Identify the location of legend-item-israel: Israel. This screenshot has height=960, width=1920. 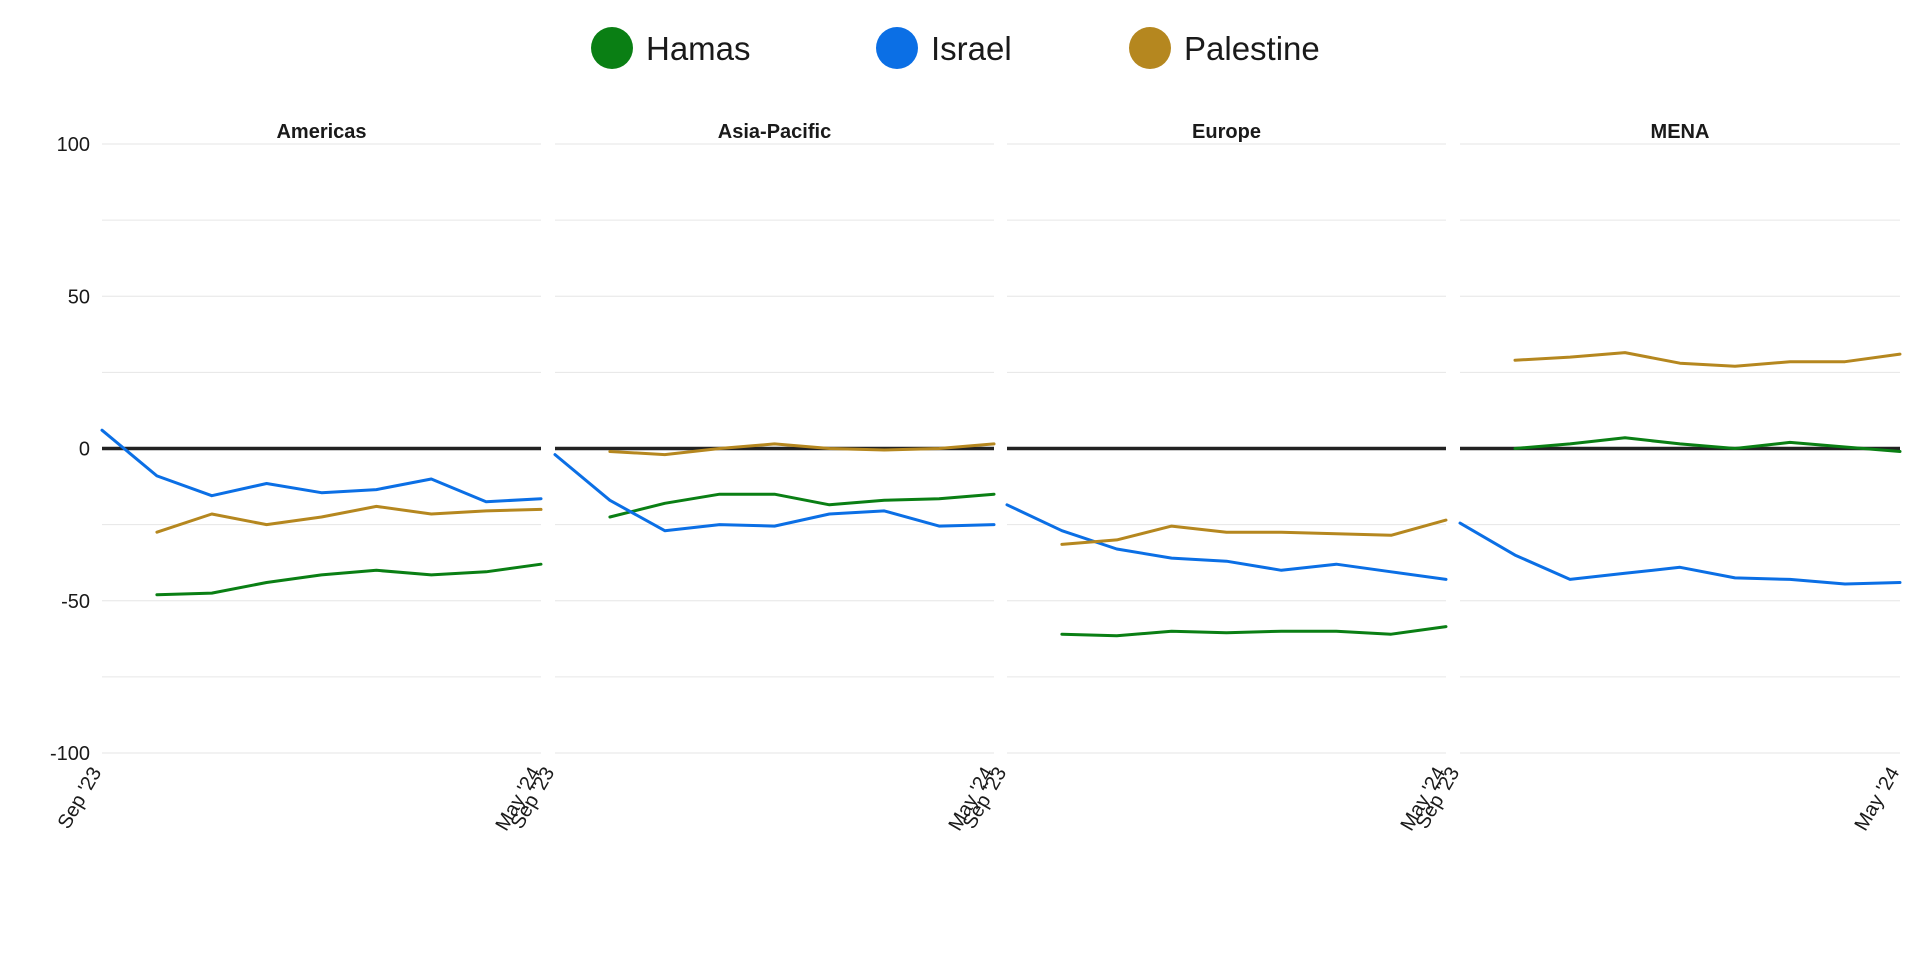
(944, 48).